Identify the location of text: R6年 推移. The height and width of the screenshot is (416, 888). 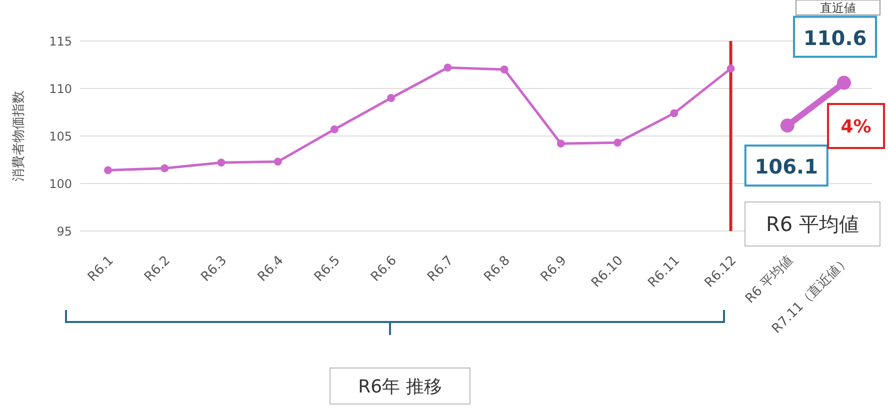
(400, 387).